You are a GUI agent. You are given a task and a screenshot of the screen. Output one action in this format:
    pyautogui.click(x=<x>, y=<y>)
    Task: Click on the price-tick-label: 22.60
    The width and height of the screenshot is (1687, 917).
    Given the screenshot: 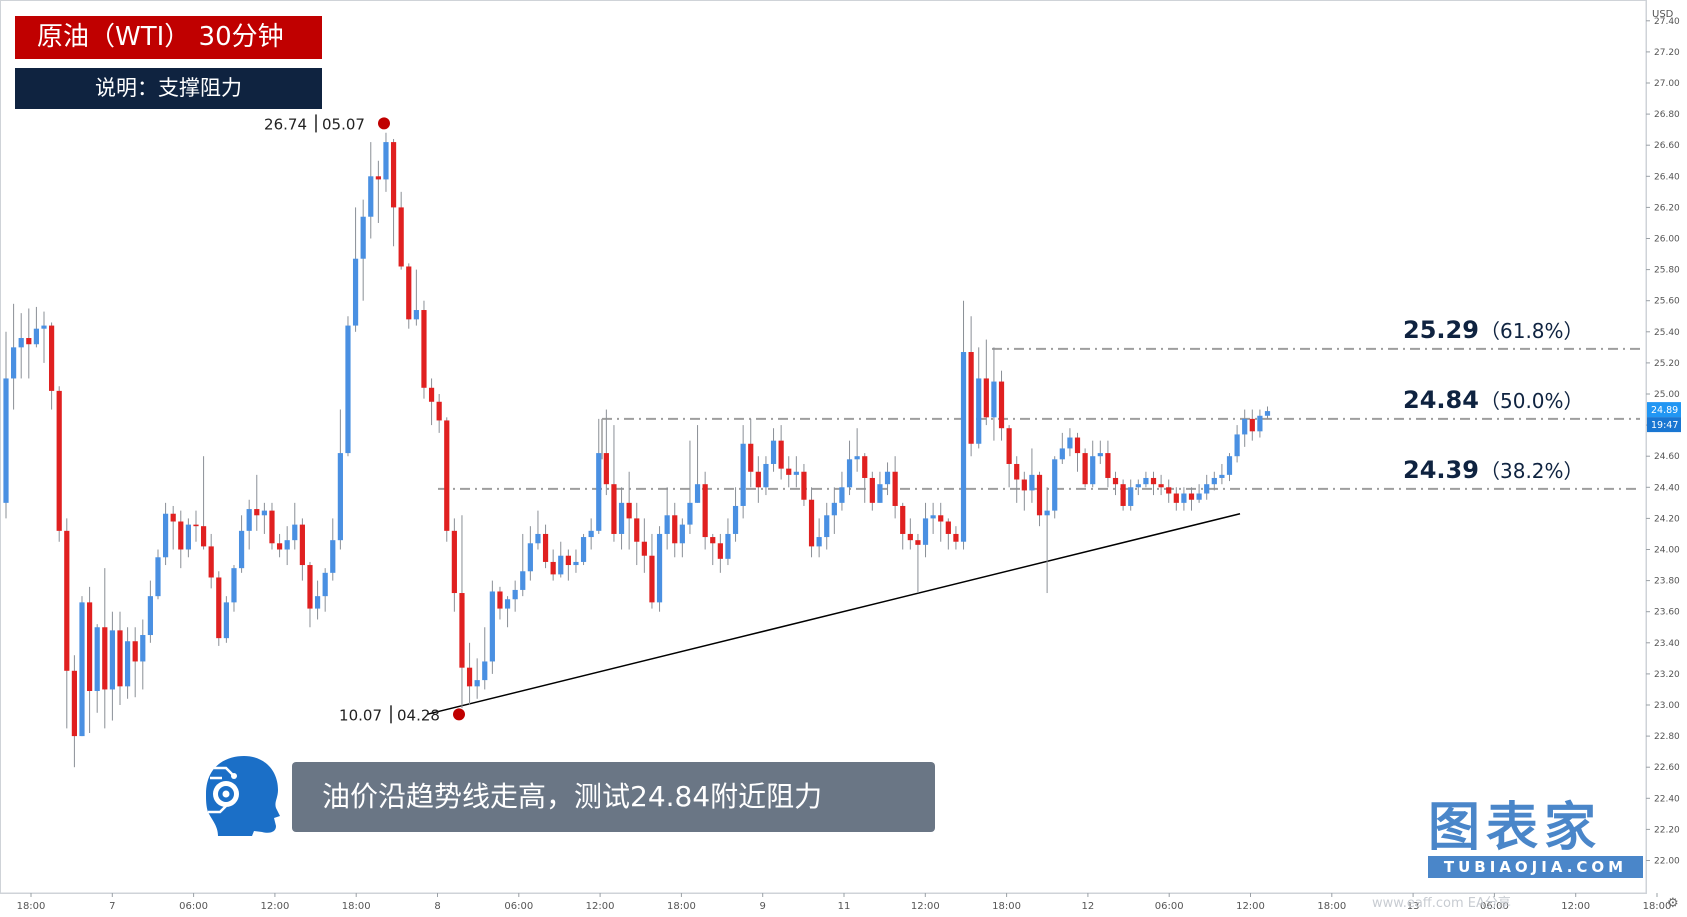 What is the action you would take?
    pyautogui.click(x=1667, y=768)
    